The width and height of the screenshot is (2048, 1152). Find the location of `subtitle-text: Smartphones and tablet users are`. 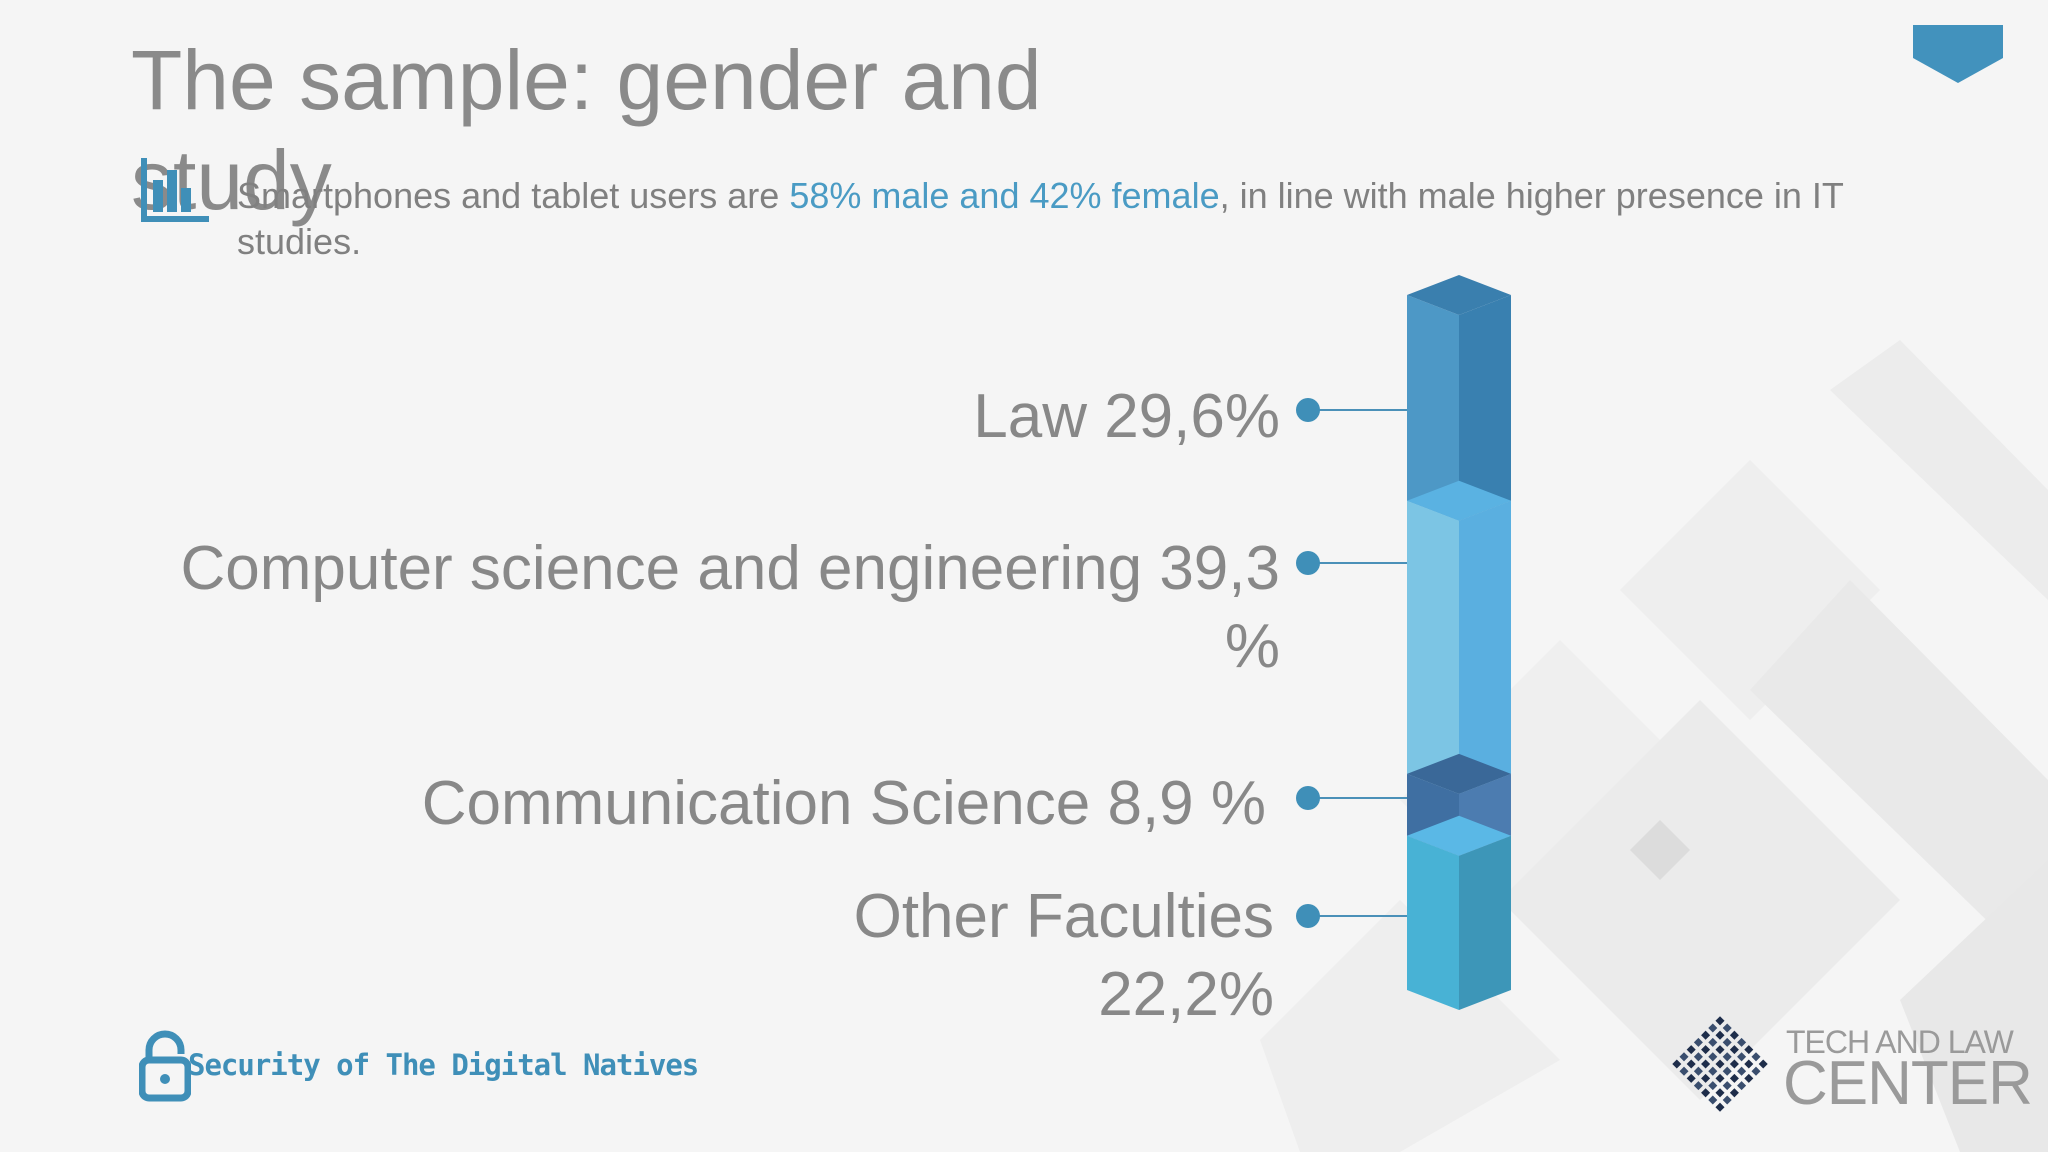

subtitle-text: Smartphones and tablet users are is located at coordinates (513, 195).